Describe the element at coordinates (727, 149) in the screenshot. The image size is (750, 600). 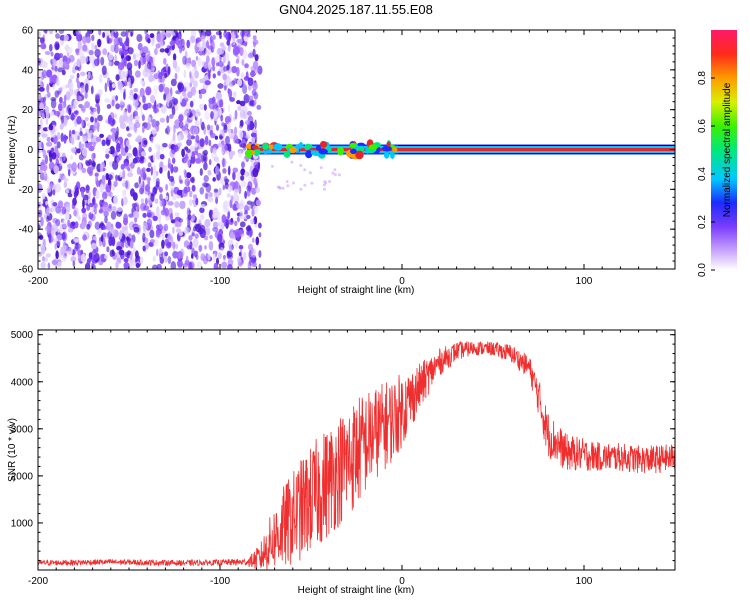
I see `colorbar-label: Normalized spectral amplitude` at that location.